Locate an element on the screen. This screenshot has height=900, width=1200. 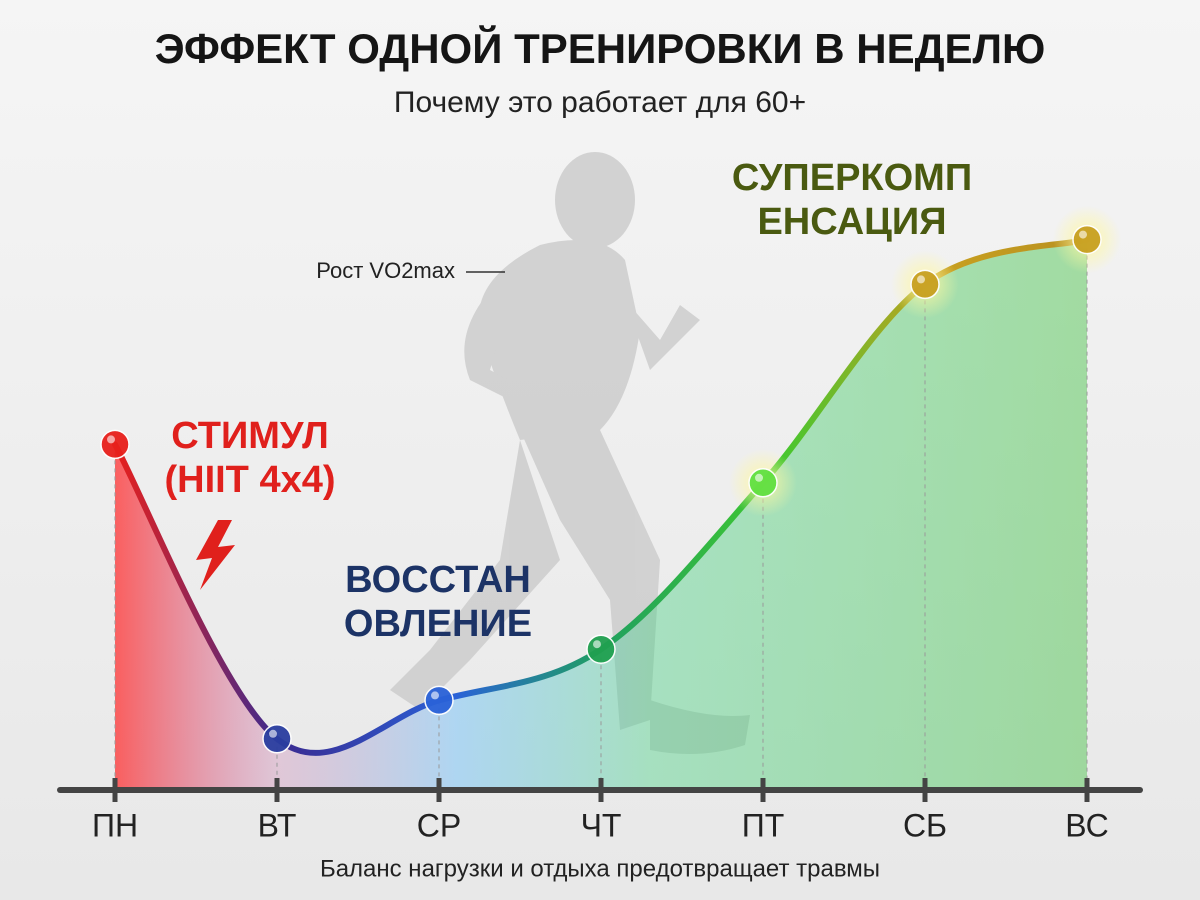
callout: Рост VO2max is located at coordinates (385, 270).